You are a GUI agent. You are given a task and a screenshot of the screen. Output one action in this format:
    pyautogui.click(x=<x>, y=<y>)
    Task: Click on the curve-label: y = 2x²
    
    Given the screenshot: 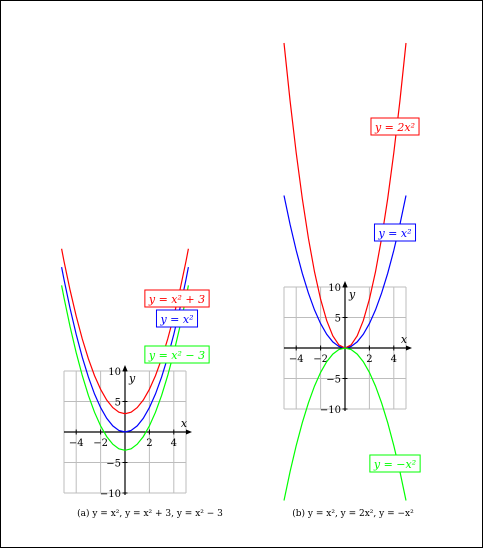 What is the action you would take?
    pyautogui.click(x=394, y=127)
    